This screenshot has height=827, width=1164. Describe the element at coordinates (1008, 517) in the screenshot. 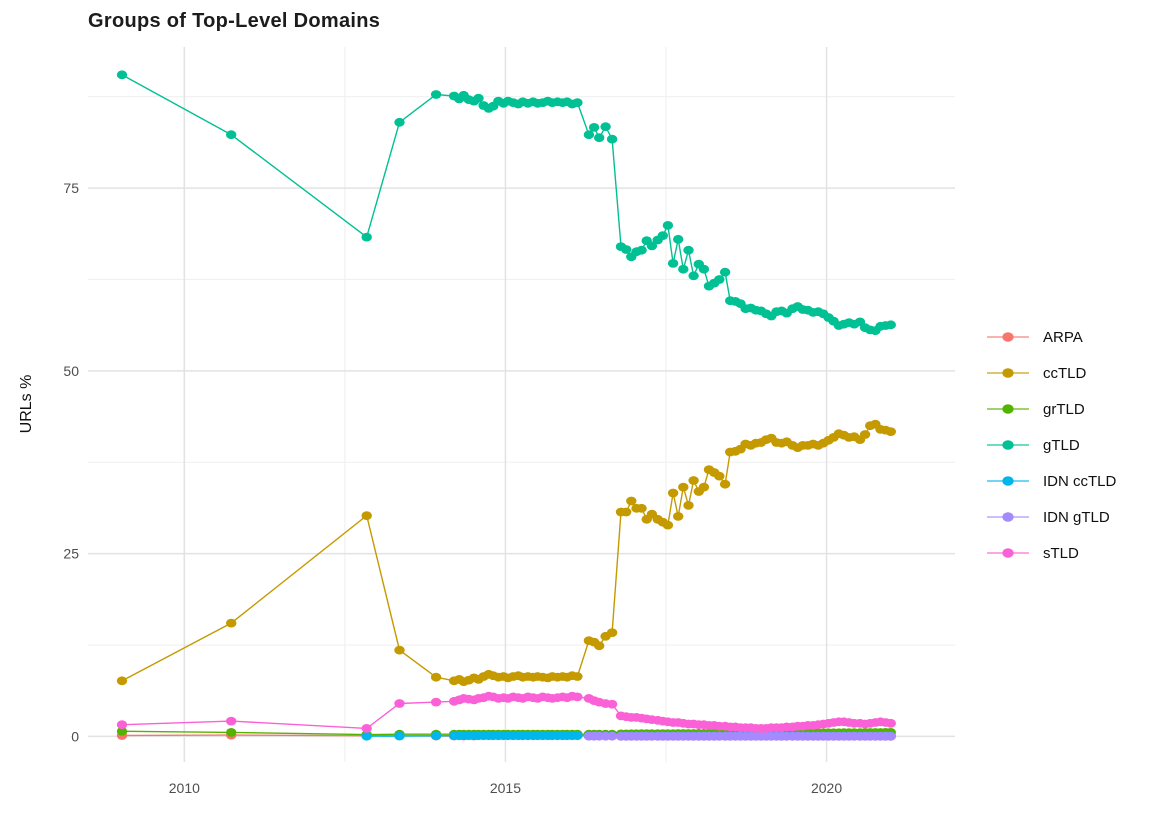

I see `legend-key-point-idn-gtld` at that location.